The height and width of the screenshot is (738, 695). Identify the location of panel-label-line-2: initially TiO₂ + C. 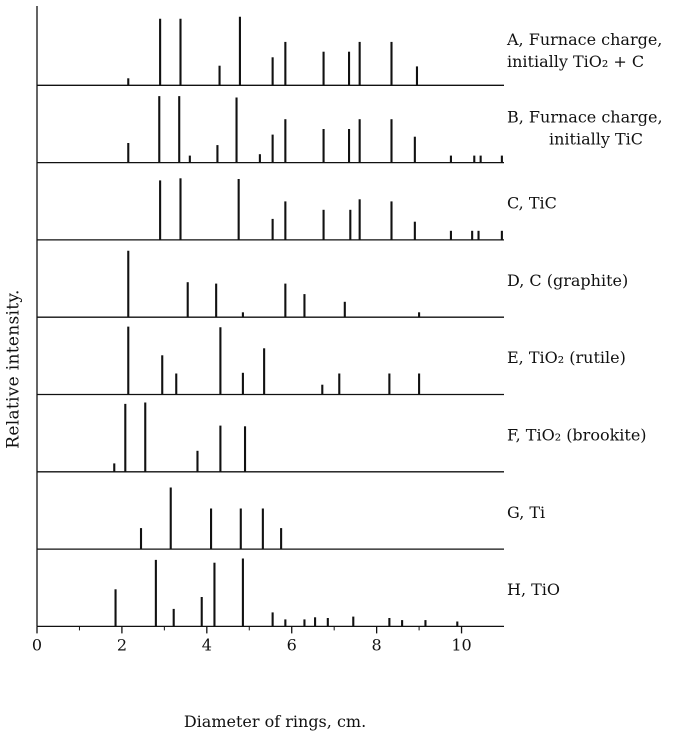
(575, 61).